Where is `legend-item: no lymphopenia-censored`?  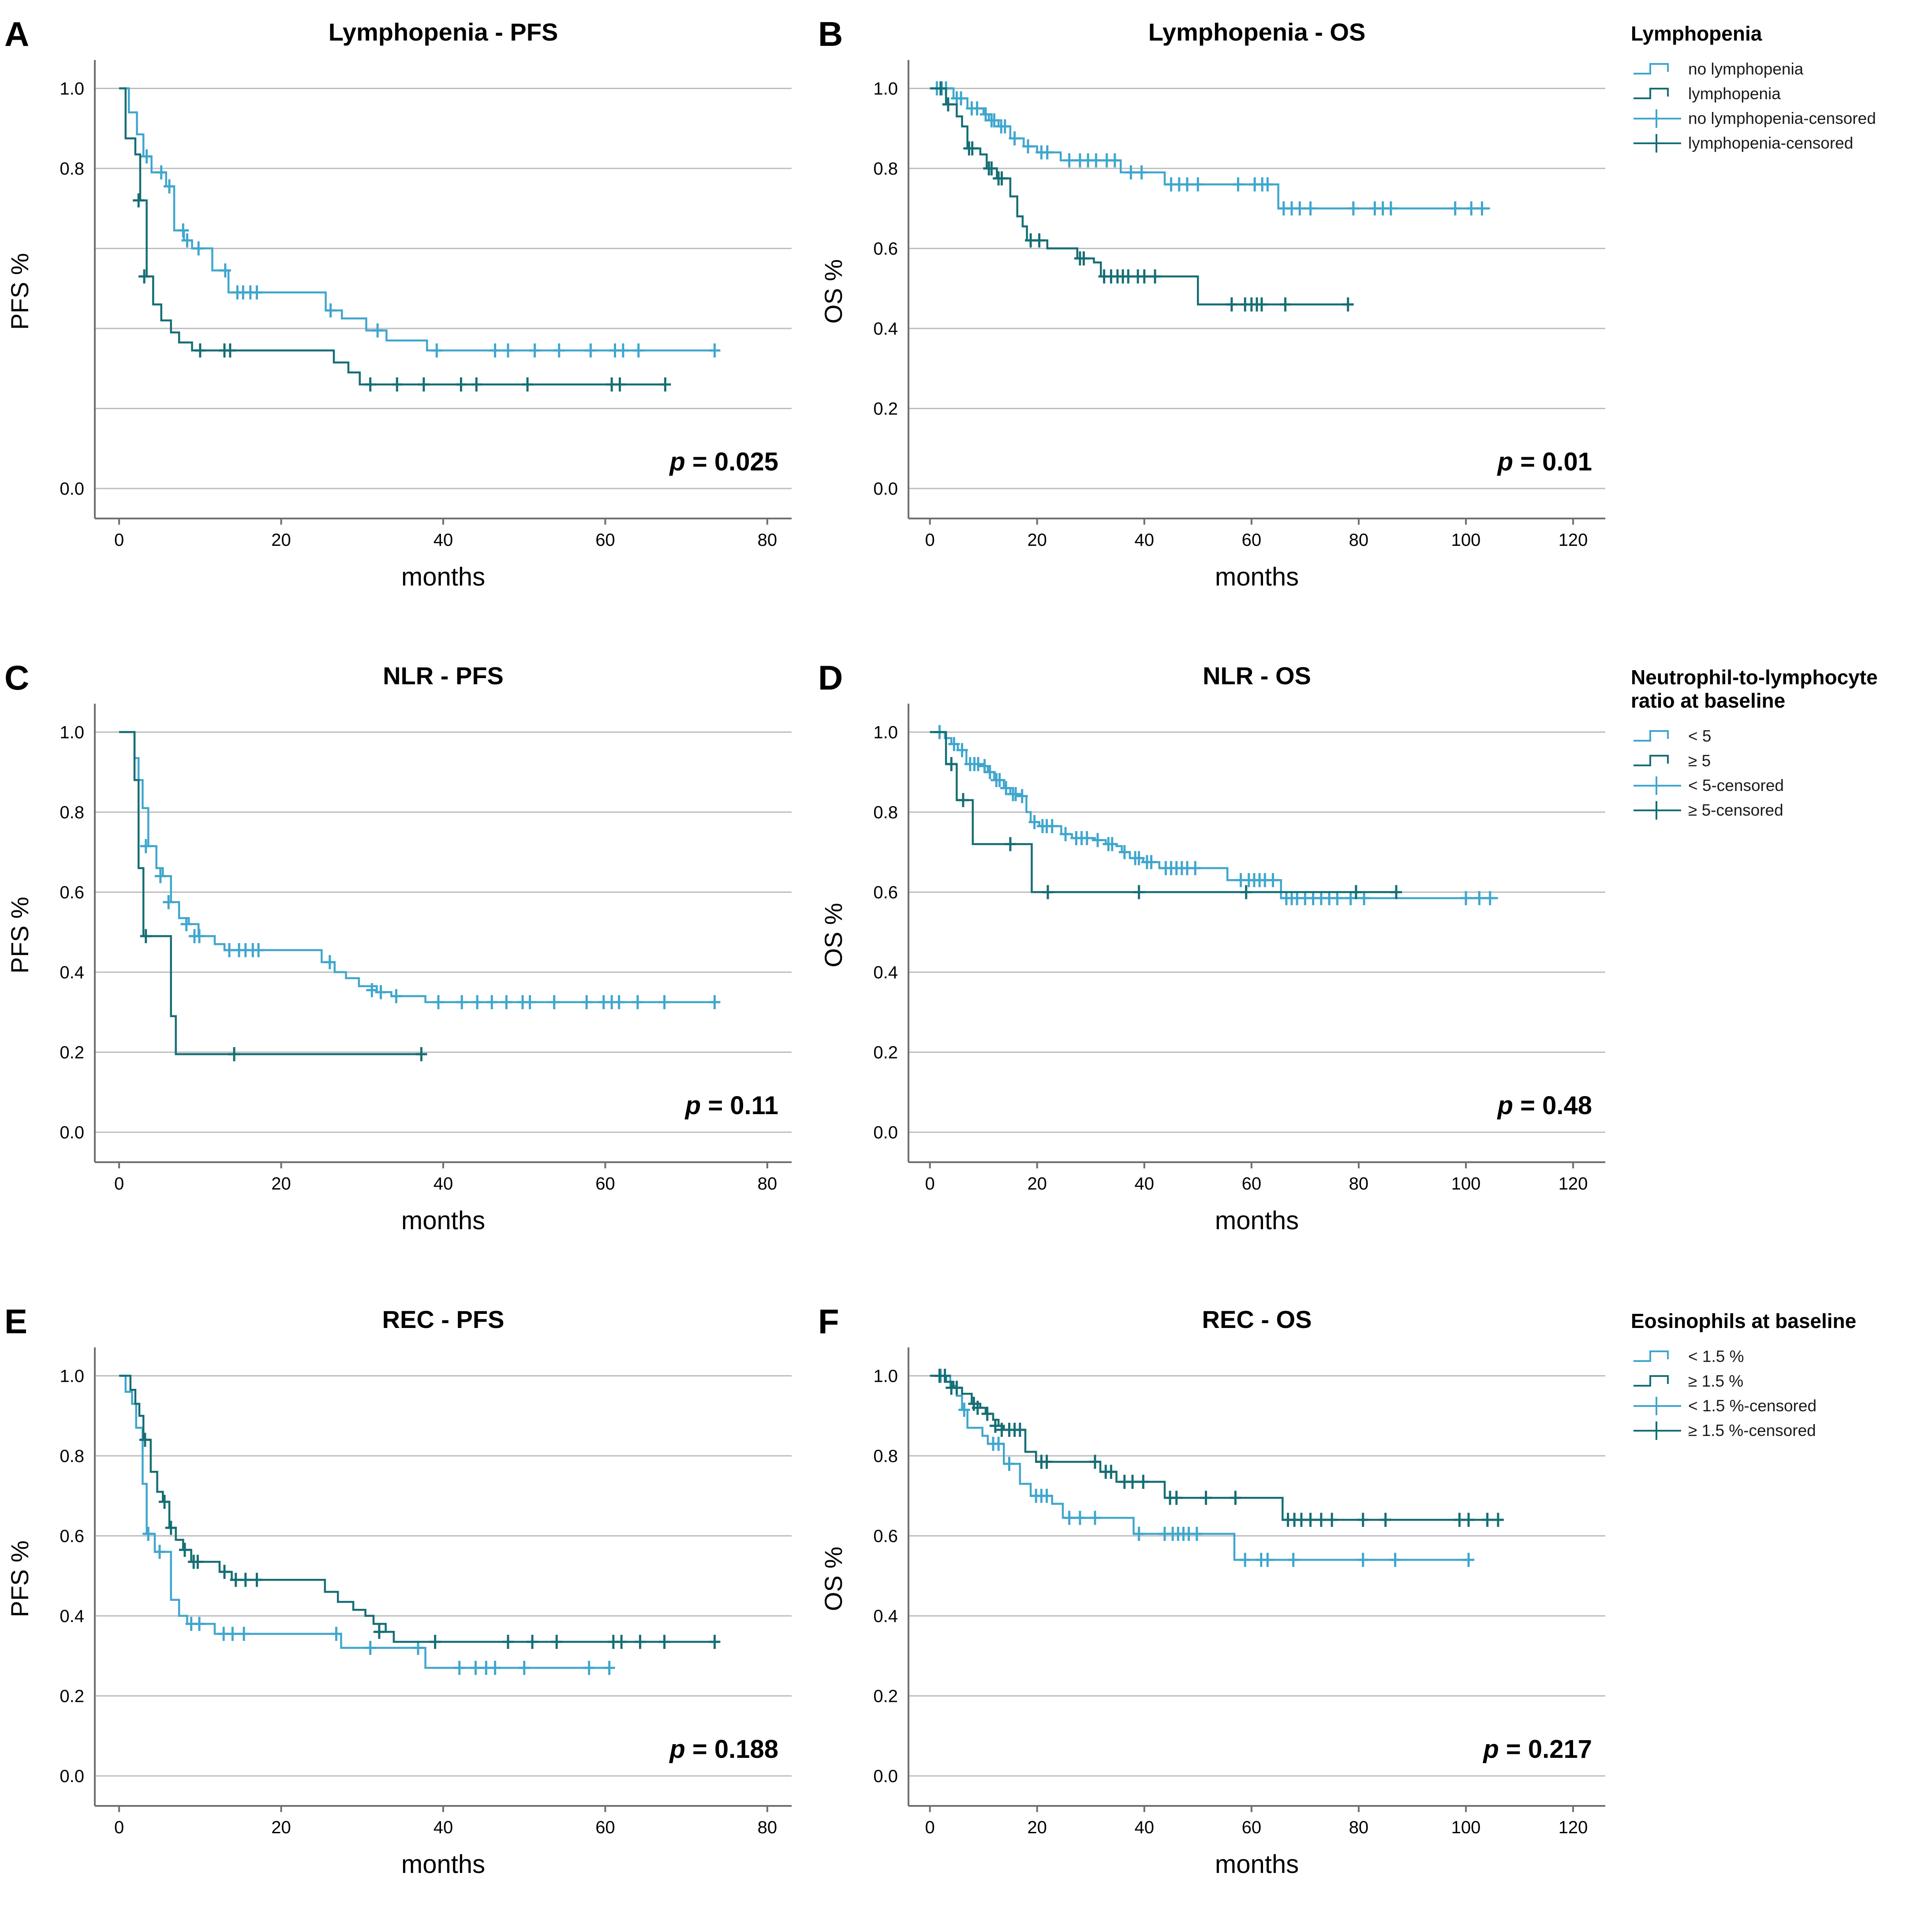 legend-item: no lymphopenia-censored is located at coordinates (1769, 118).